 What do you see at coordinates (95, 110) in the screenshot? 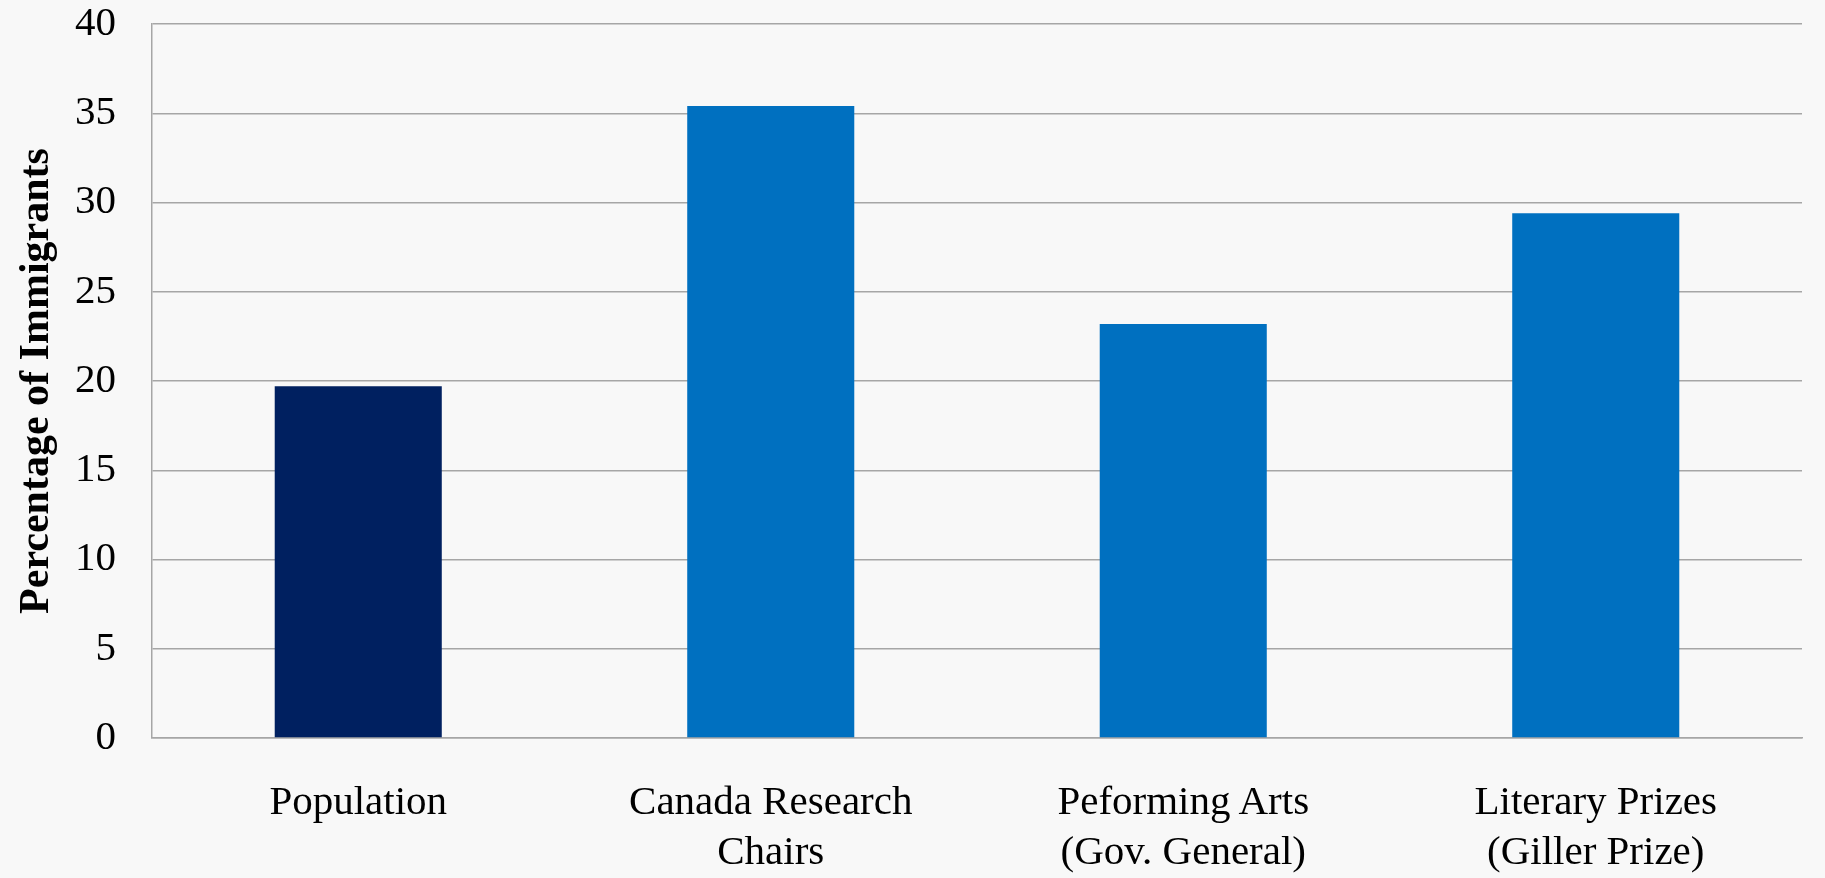
I see `y-tick-label: 35` at bounding box center [95, 110].